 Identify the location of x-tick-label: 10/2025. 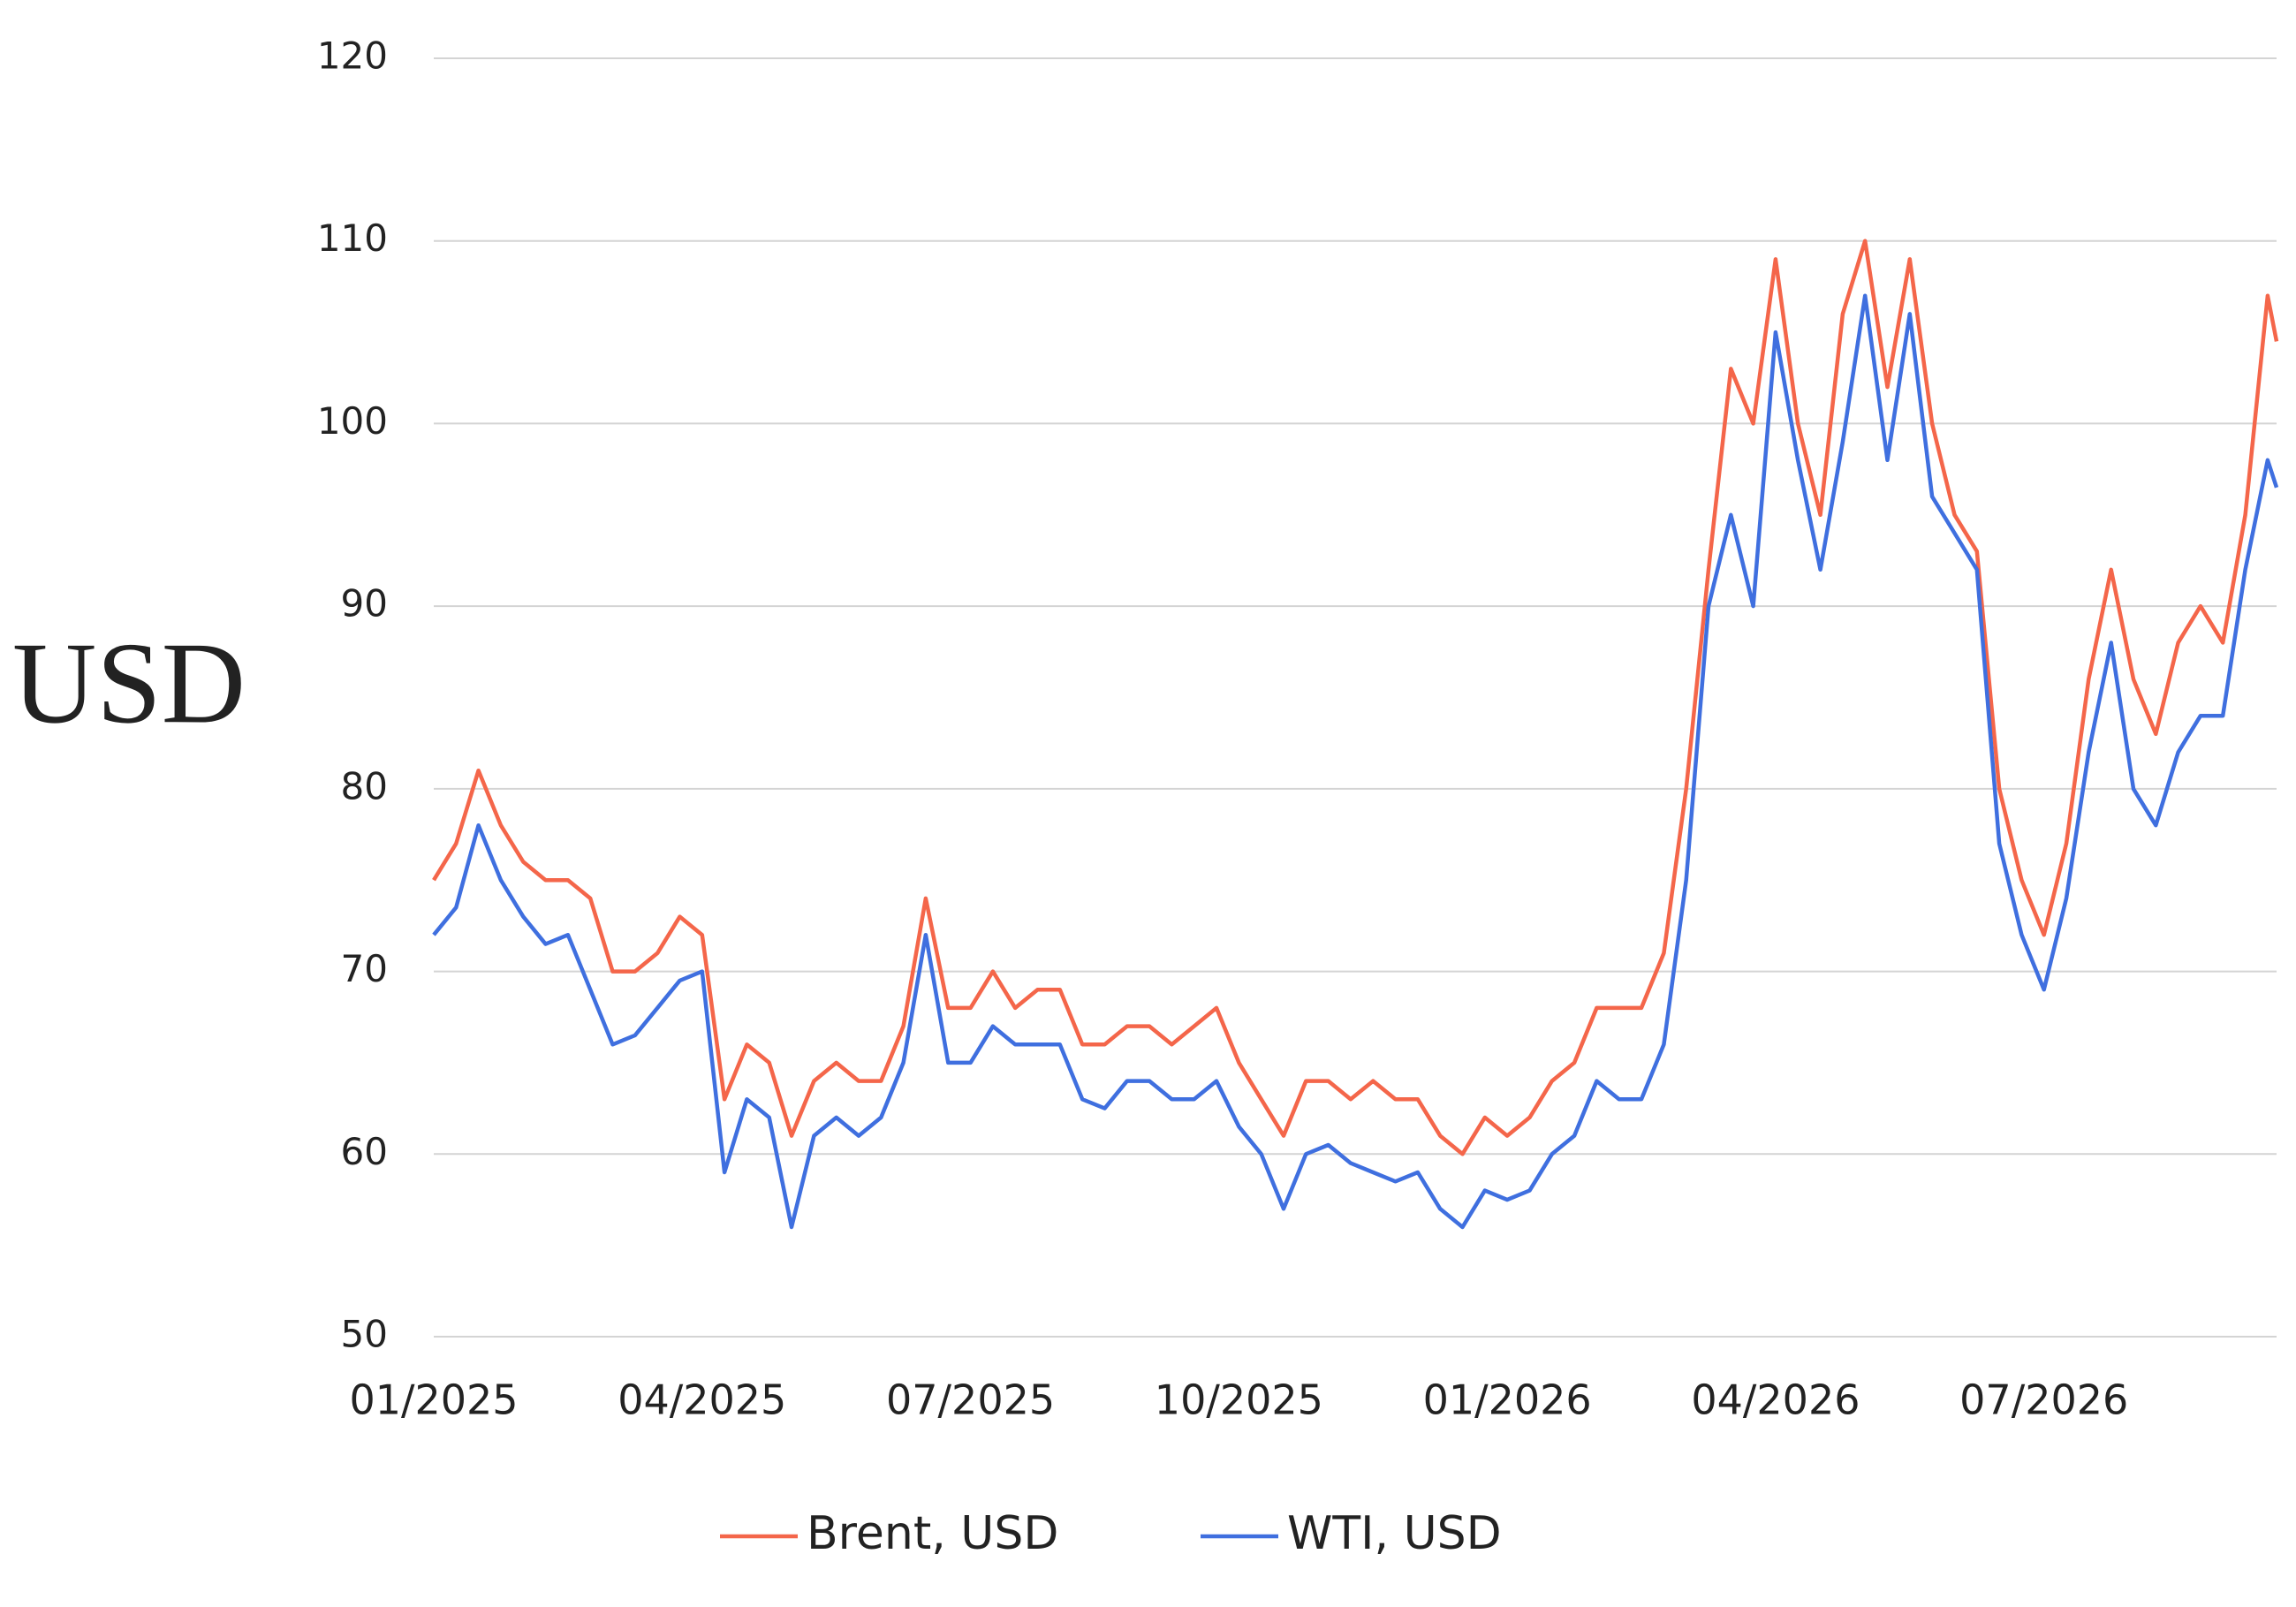
(1239, 1400).